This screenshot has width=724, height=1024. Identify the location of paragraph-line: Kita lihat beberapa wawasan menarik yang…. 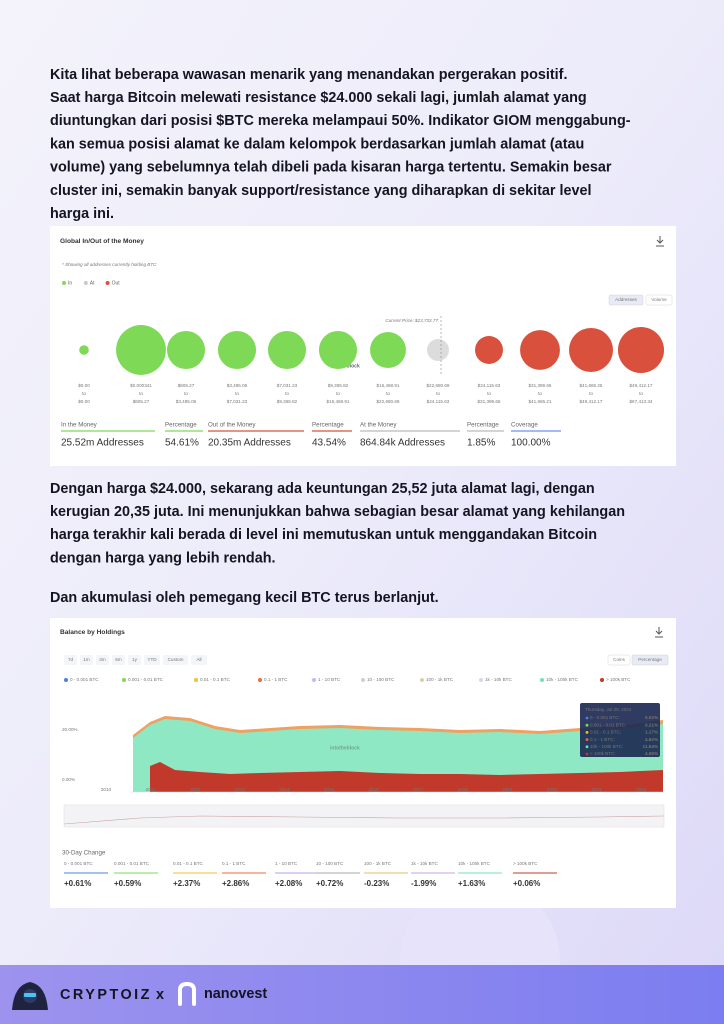
(308, 75).